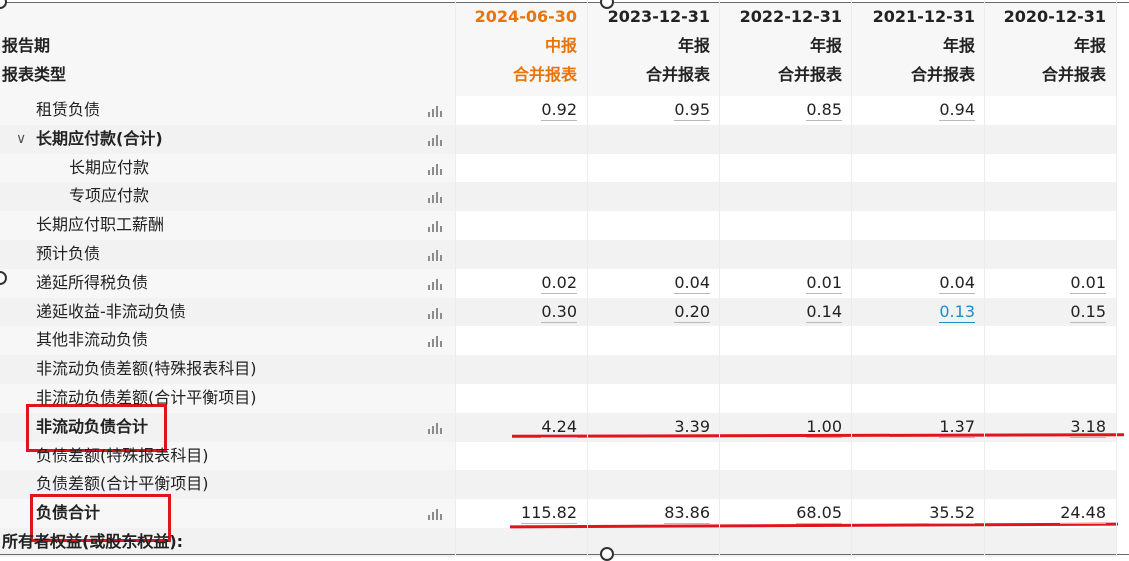 This screenshot has width=1129, height=561. What do you see at coordinates (957, 427) in the screenshot?
I see `value-text: 1.37` at bounding box center [957, 427].